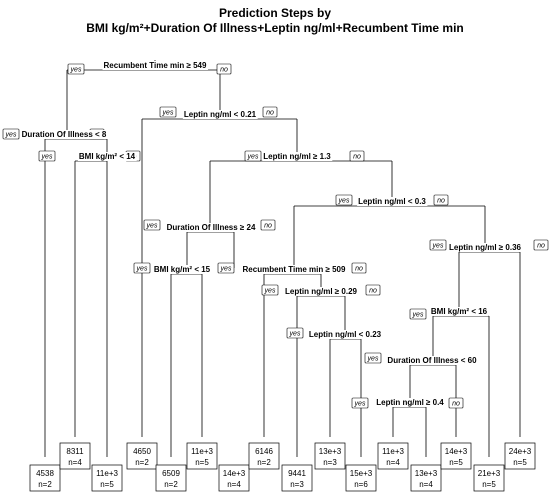 This screenshot has width=550, height=497. Describe the element at coordinates (64, 134) in the screenshot. I see `split-label: Duration Of Illness < 8` at that location.